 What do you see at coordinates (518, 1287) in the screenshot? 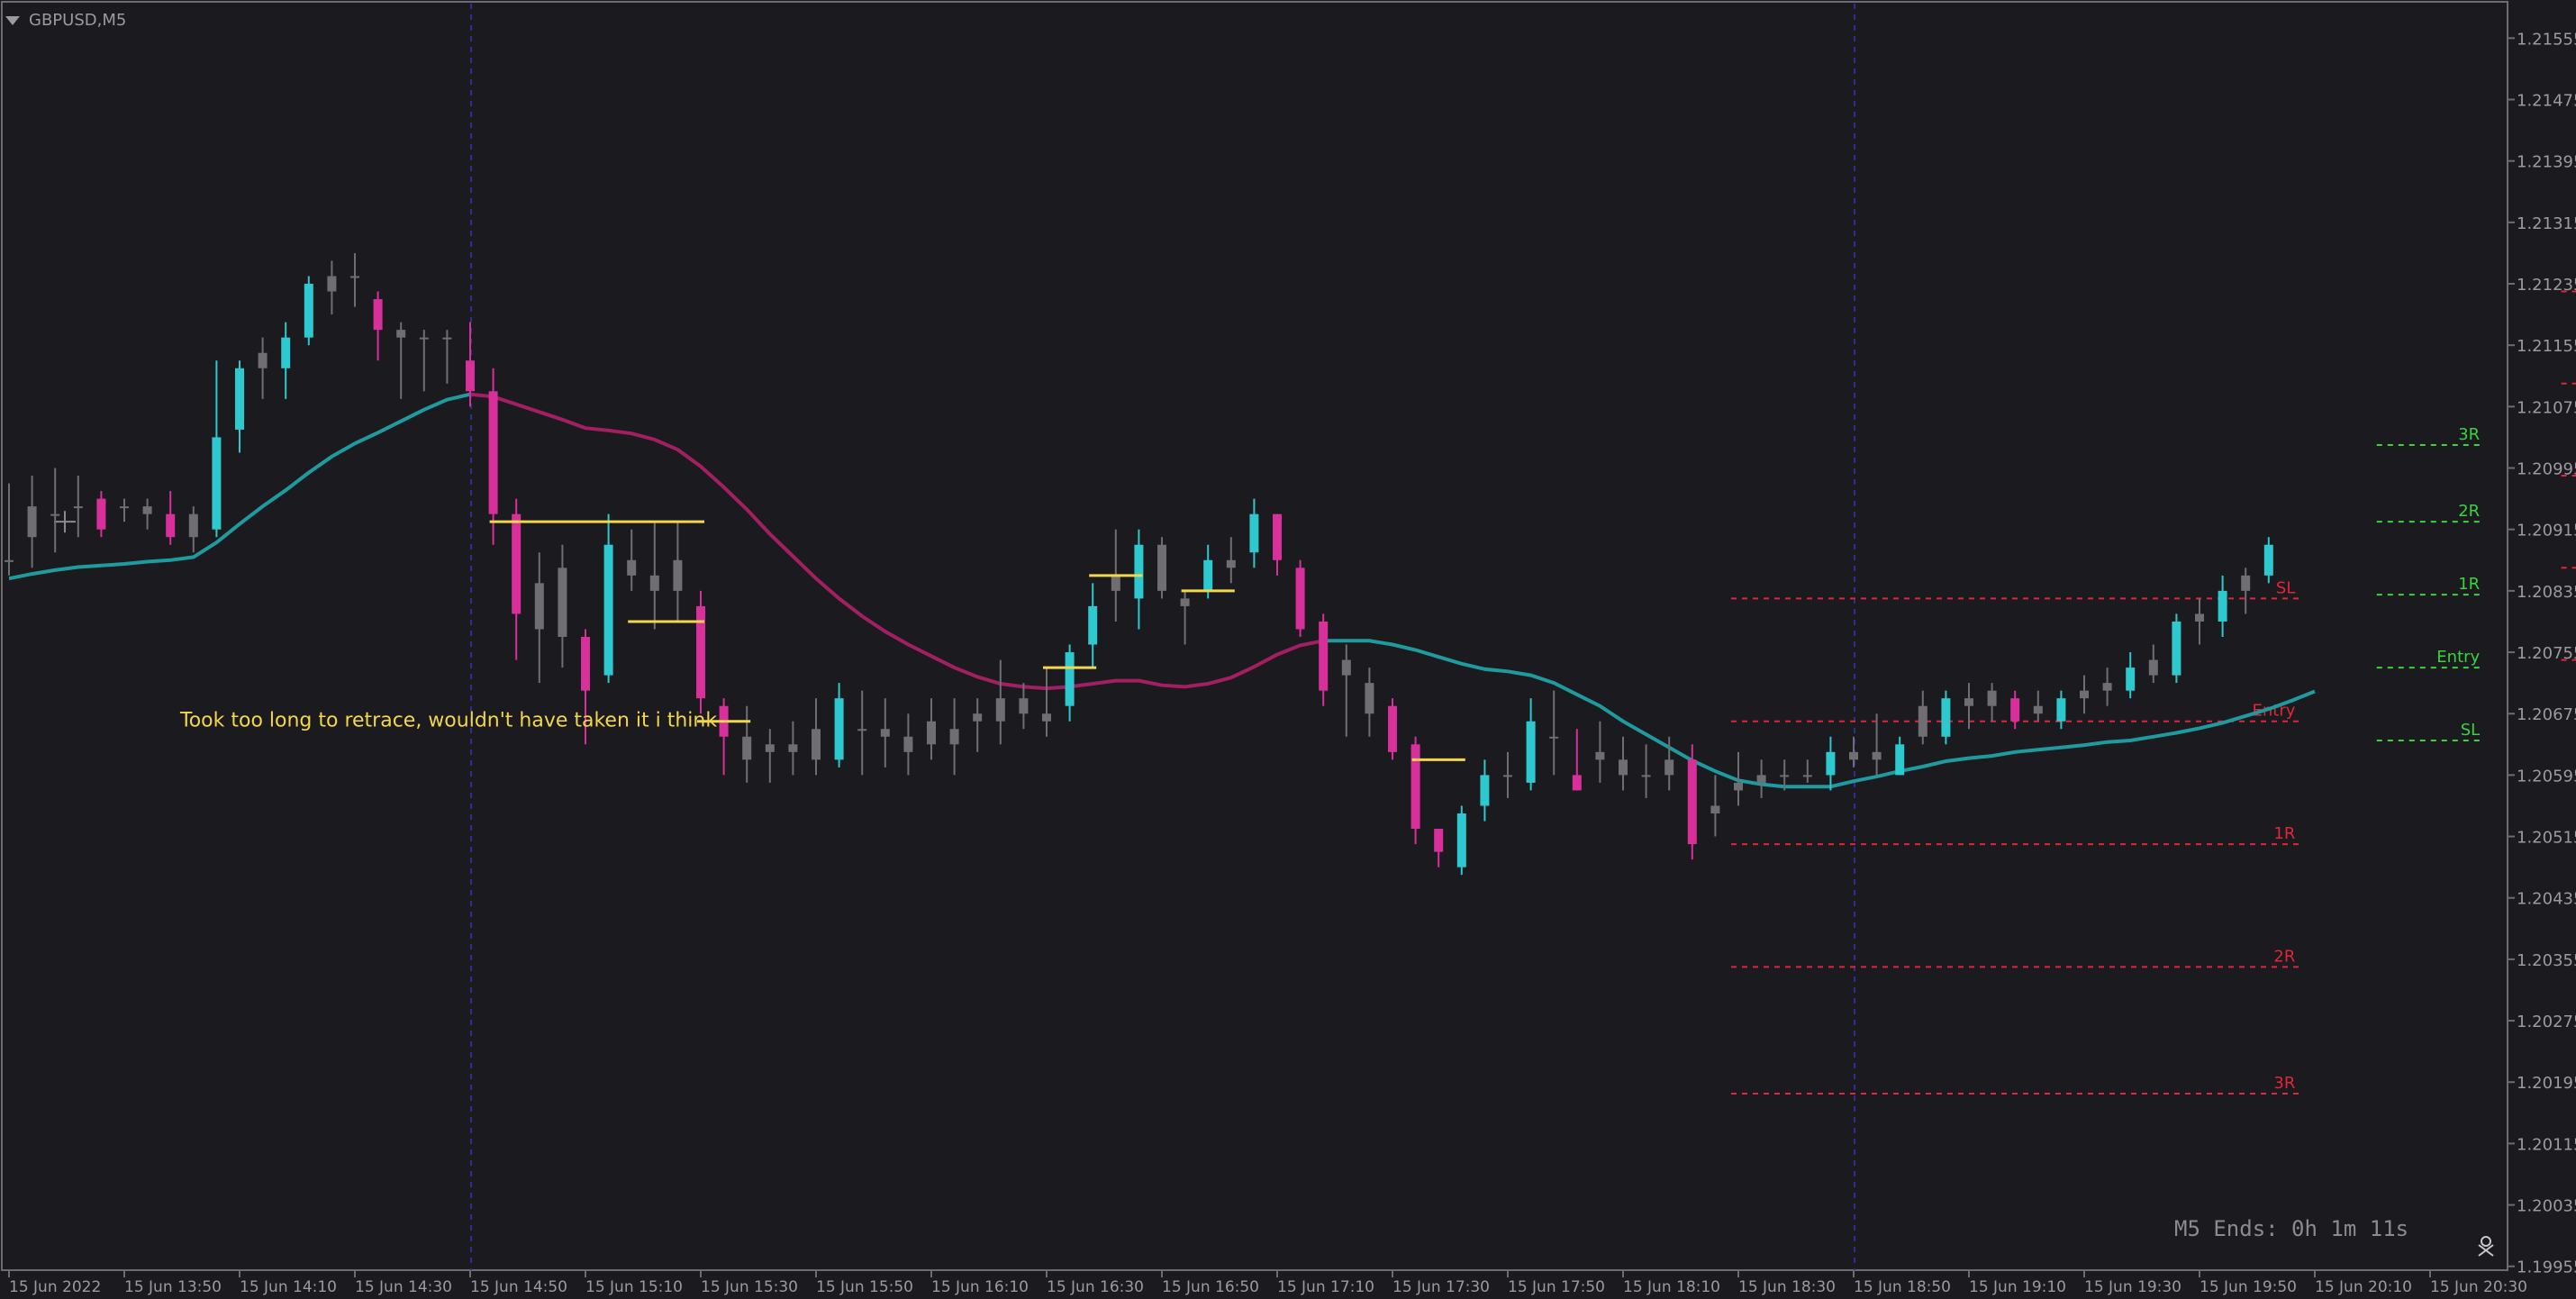
I see `x-tick-label: 15 Jun 14:50` at bounding box center [518, 1287].